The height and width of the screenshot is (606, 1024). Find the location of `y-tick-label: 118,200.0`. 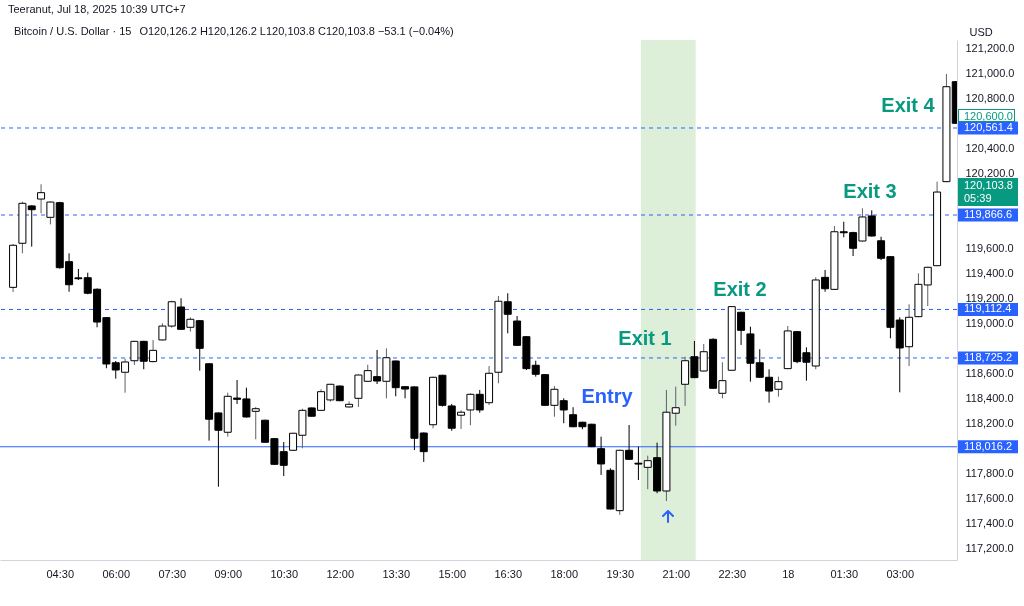

y-tick-label: 118,200.0 is located at coordinates (989, 423).